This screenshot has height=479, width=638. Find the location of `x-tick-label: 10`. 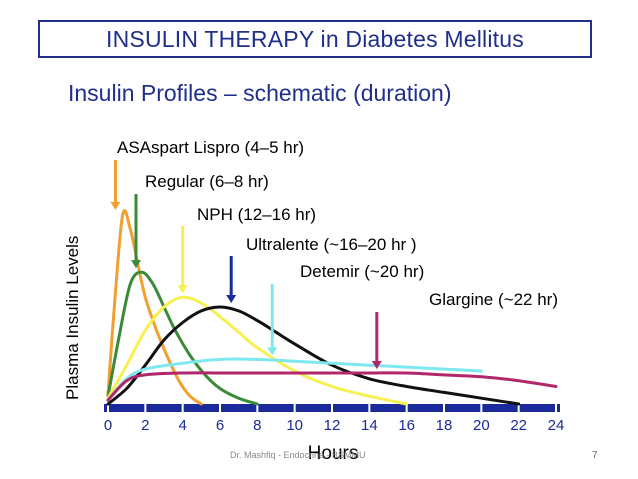

x-tick-label: 10 is located at coordinates (294, 425).